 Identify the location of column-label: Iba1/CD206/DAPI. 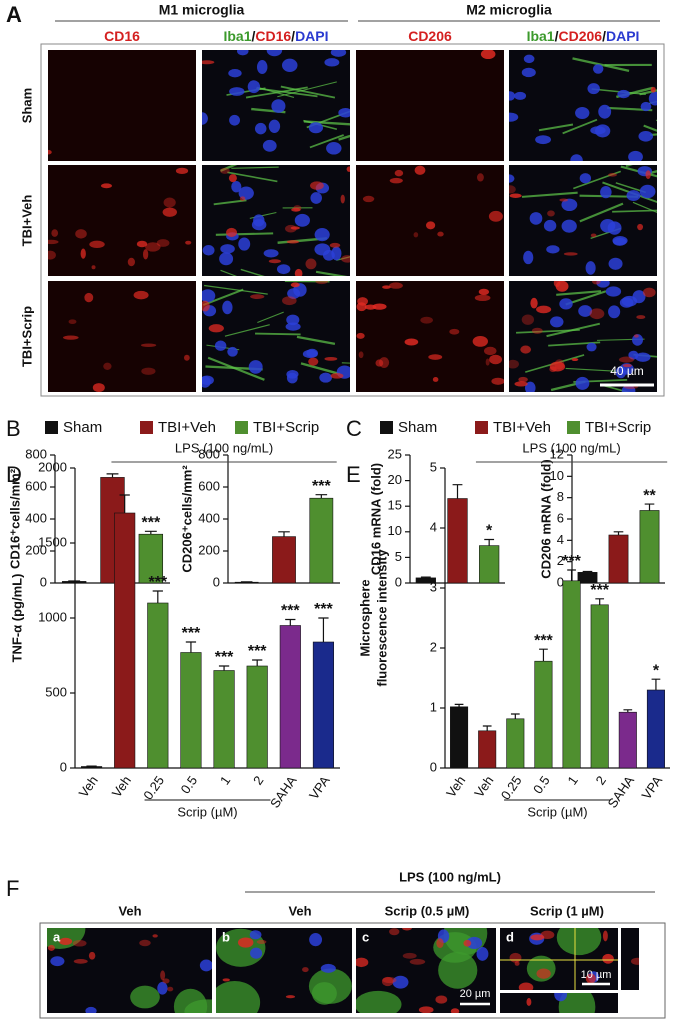
(583, 36).